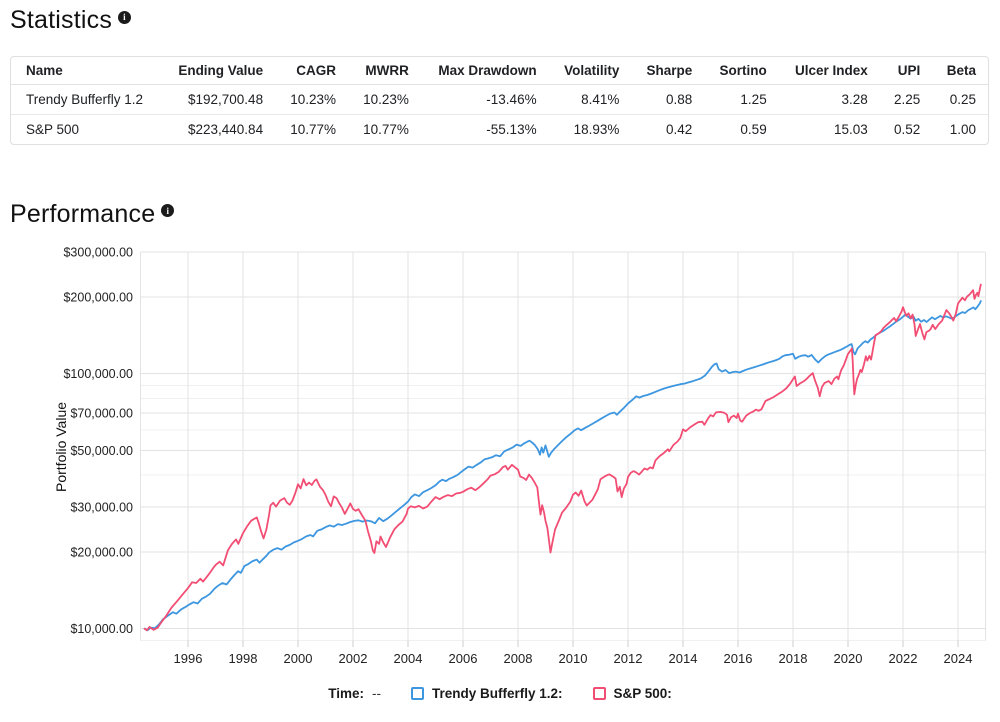 The height and width of the screenshot is (722, 1000). Describe the element at coordinates (679, 99) in the screenshot. I see `row-value-cell: 0.88` at that location.